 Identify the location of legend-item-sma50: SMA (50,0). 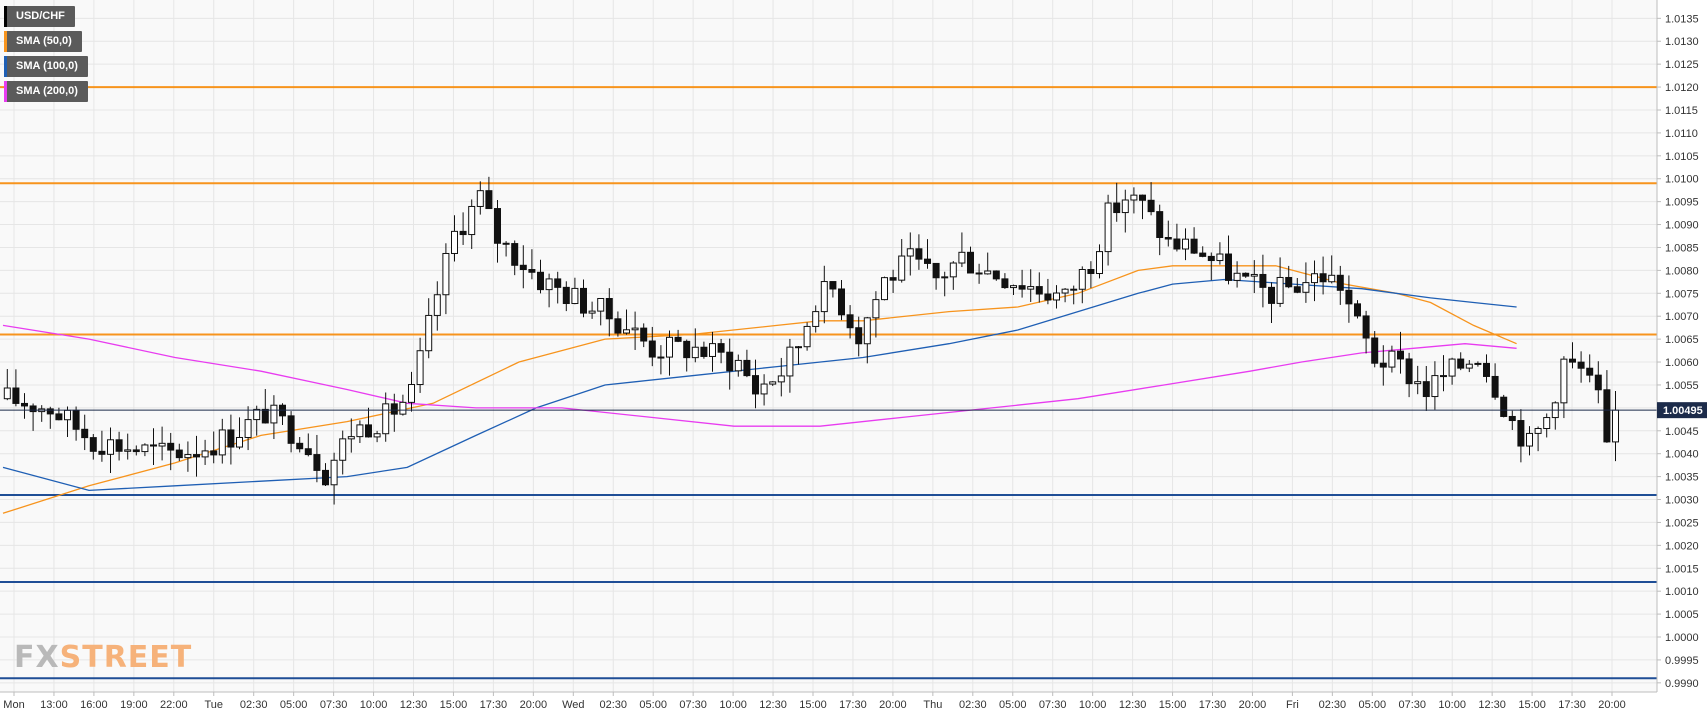
(43, 41).